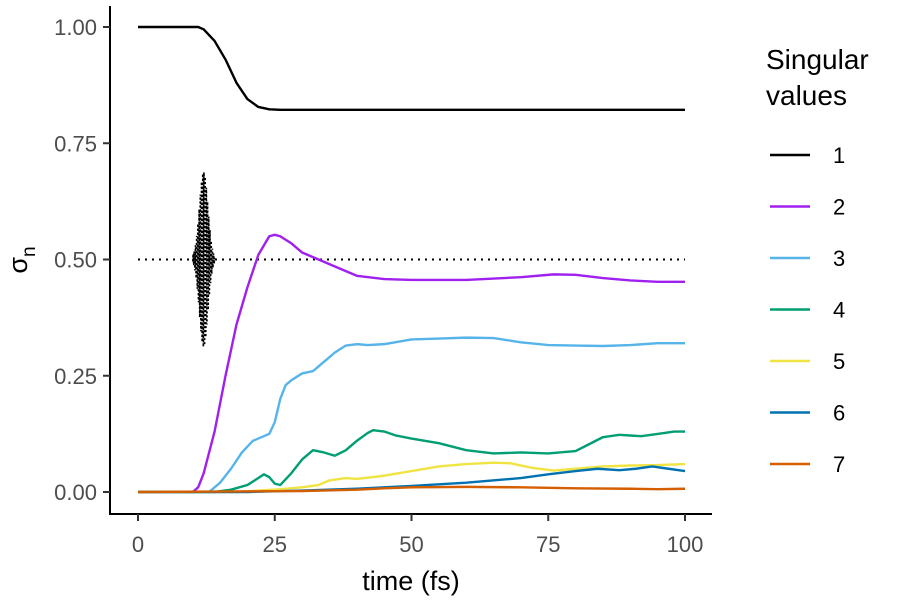 Image resolution: width=900 pixels, height=603 pixels. I want to click on svg-text: σn, so click(21, 259).